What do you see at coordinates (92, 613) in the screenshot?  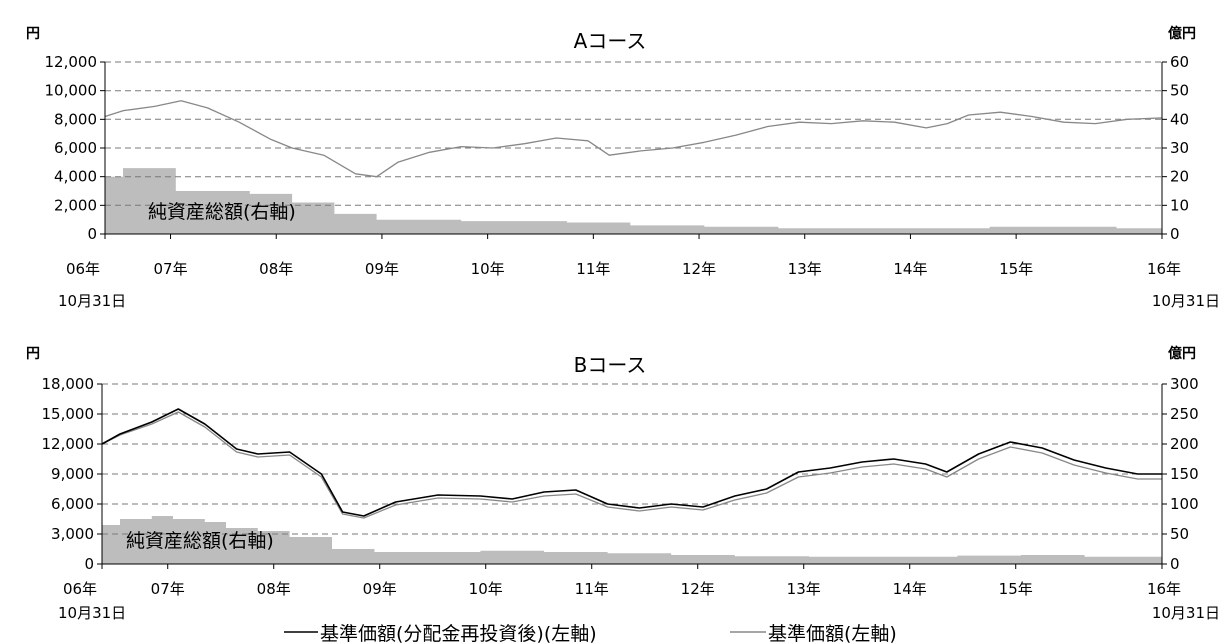 I see `chart-b-x-start-date: 10月31日` at bounding box center [92, 613].